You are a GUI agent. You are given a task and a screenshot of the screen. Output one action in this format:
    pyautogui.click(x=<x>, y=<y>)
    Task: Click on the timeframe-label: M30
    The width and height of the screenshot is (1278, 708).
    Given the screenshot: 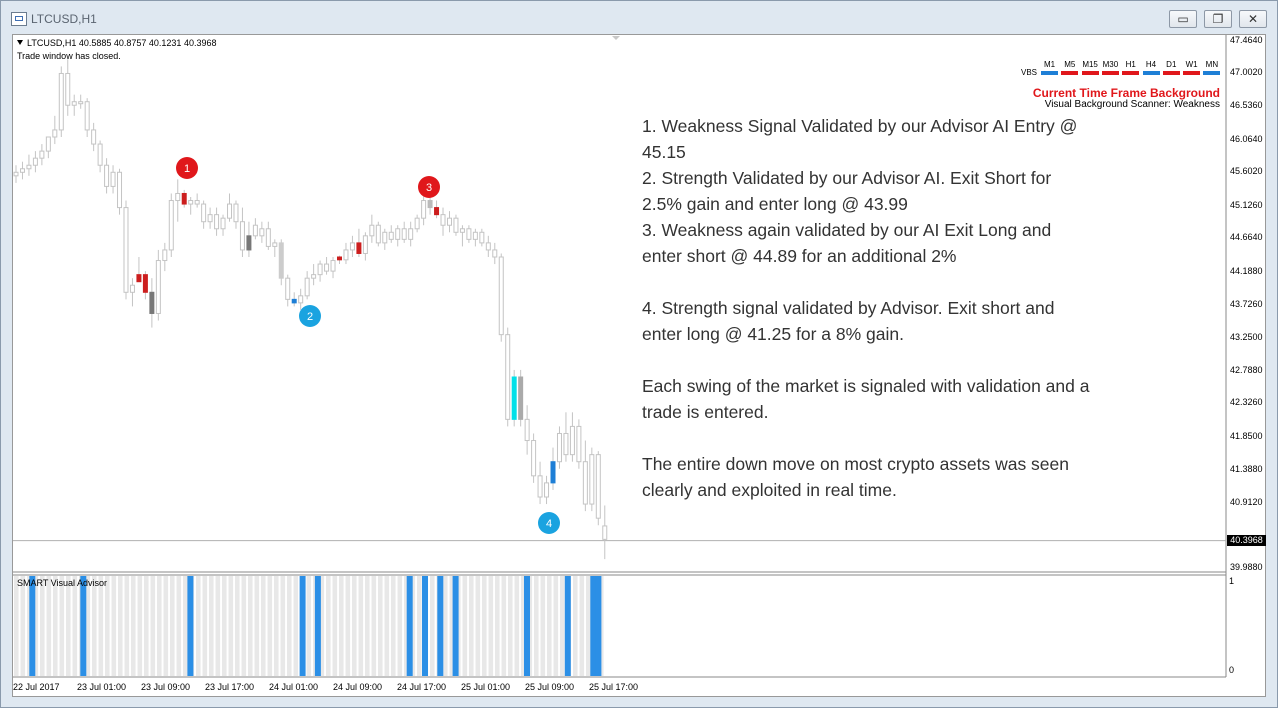 What is the action you would take?
    pyautogui.click(x=1110, y=64)
    